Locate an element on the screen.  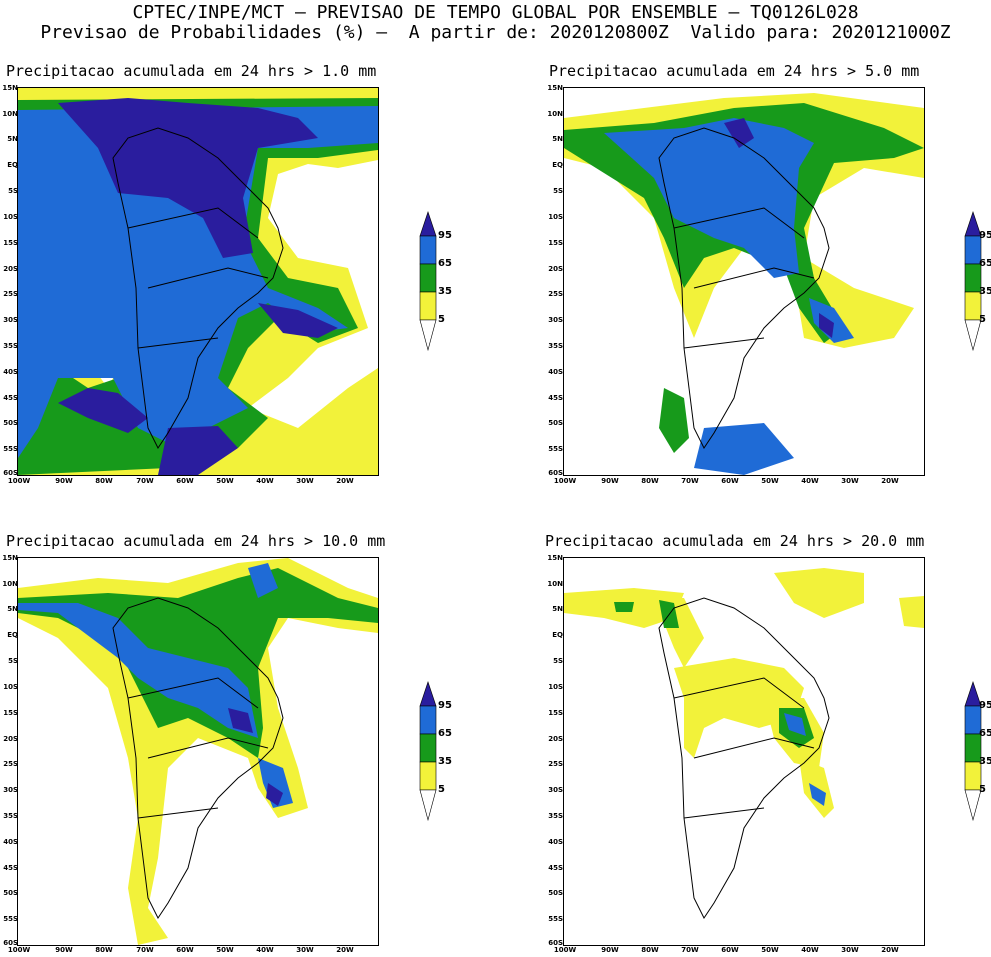
legend-label-65: 65 is located at coordinates (445, 263).